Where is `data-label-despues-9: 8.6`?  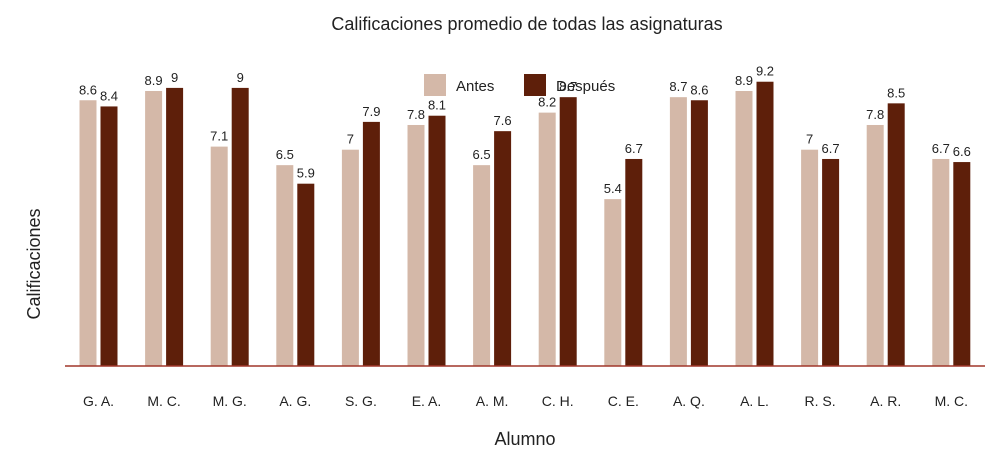
data-label-despues-9: 8.6 is located at coordinates (699, 89).